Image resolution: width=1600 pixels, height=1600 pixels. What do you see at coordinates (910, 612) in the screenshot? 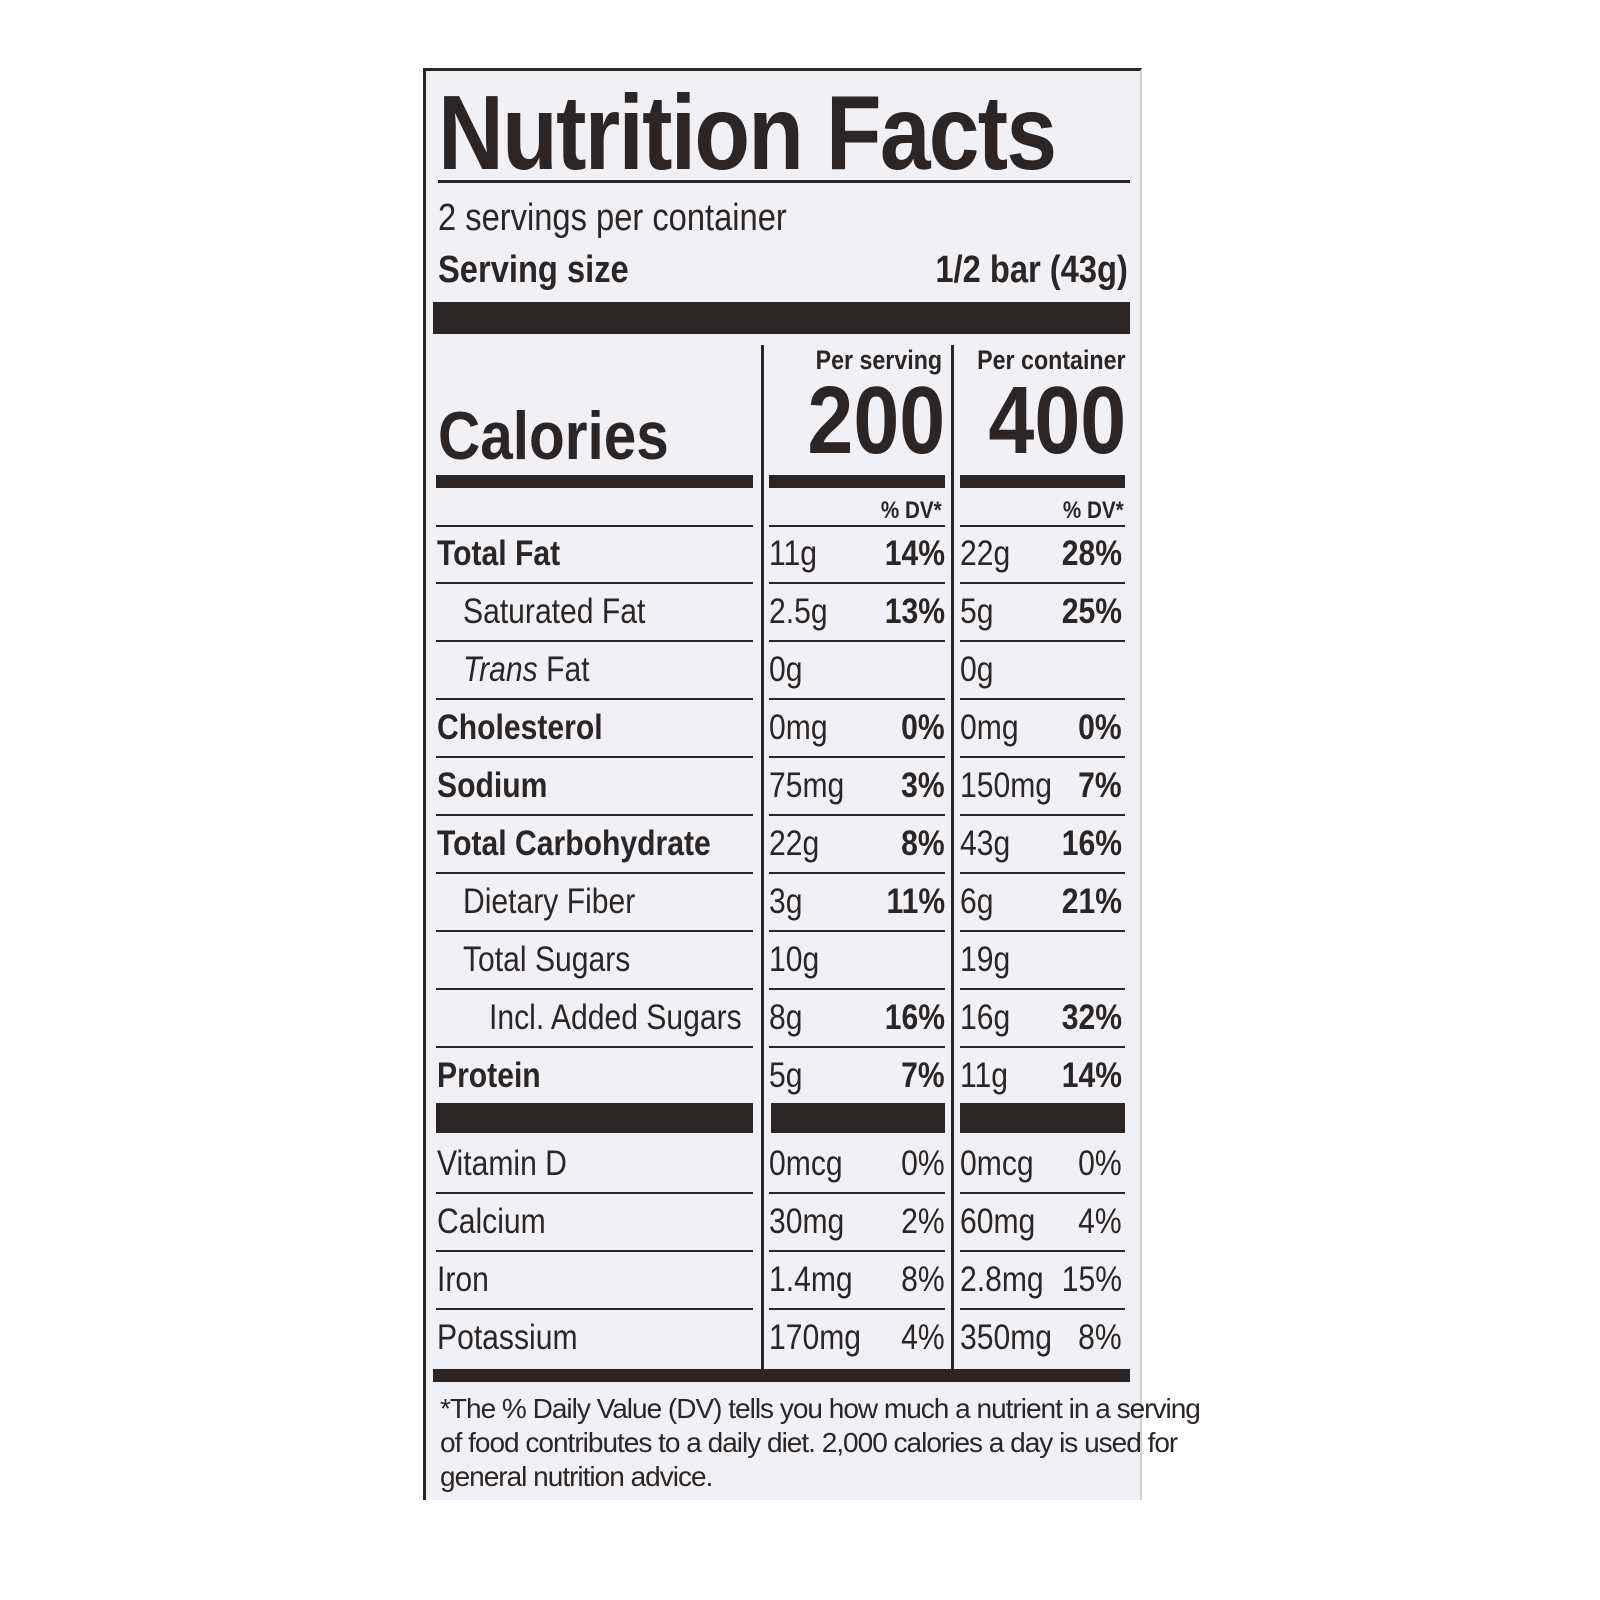
I see `serving-dv: 13%` at bounding box center [910, 612].